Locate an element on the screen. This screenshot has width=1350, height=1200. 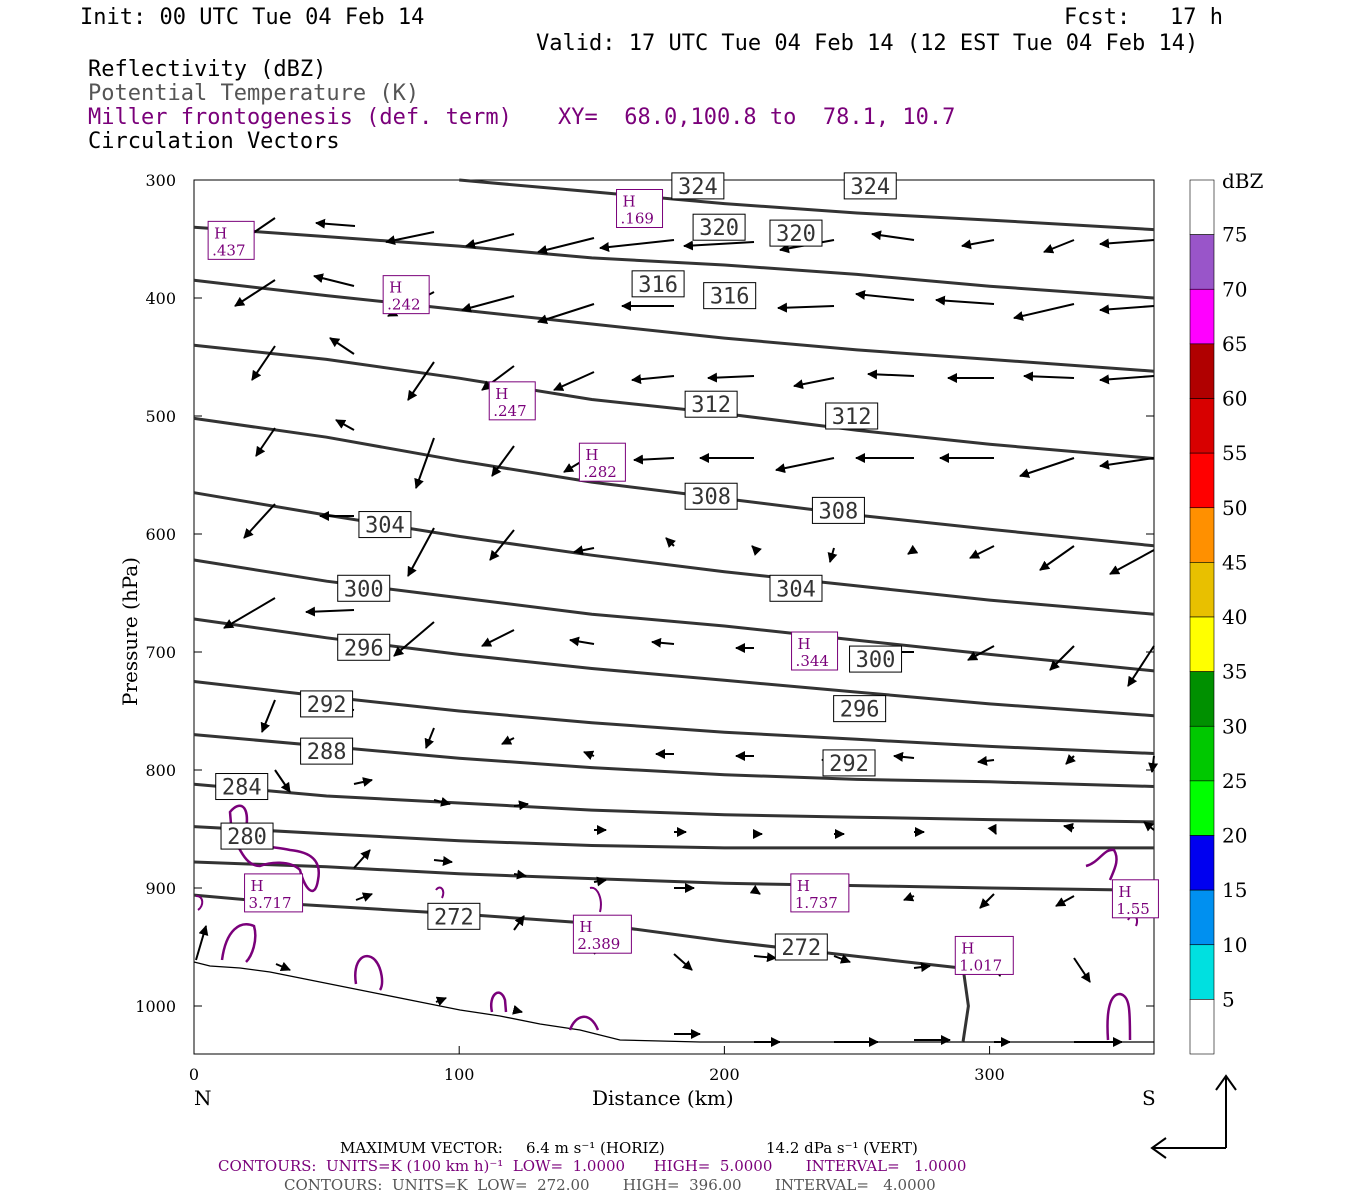
y-tick-label: 400 is located at coordinates (160, 298).